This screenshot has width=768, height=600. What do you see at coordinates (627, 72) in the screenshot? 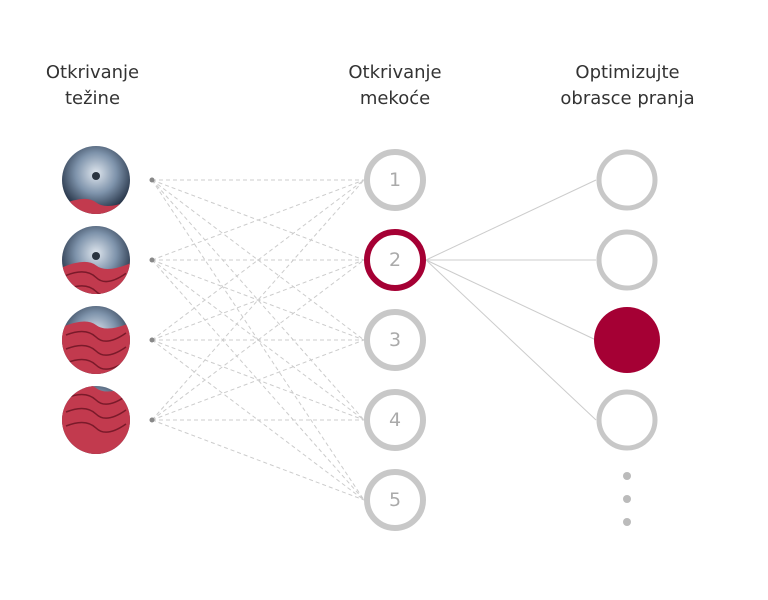
I see `header-line: Optimizujte` at bounding box center [627, 72].